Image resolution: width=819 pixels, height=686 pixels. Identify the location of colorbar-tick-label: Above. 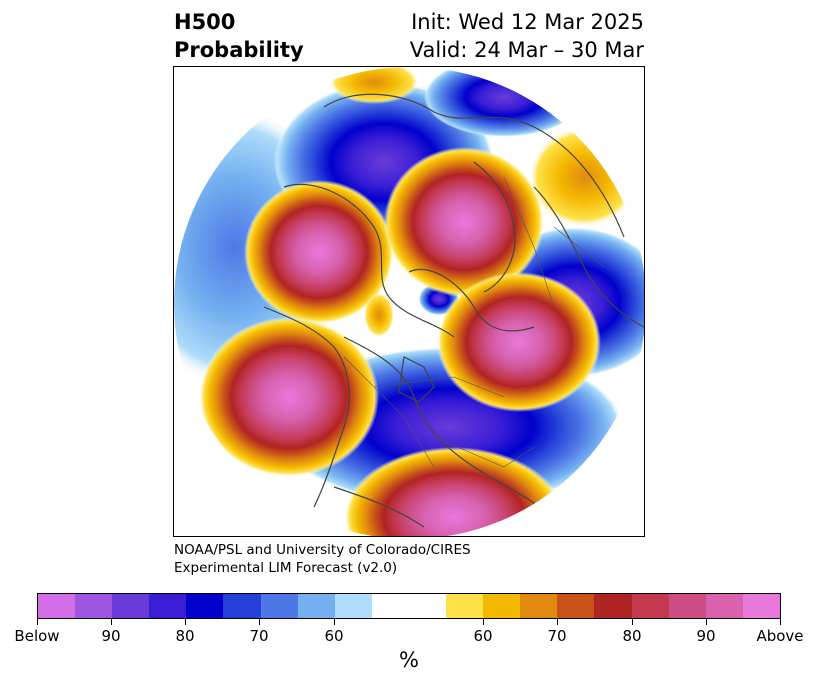
(780, 636).